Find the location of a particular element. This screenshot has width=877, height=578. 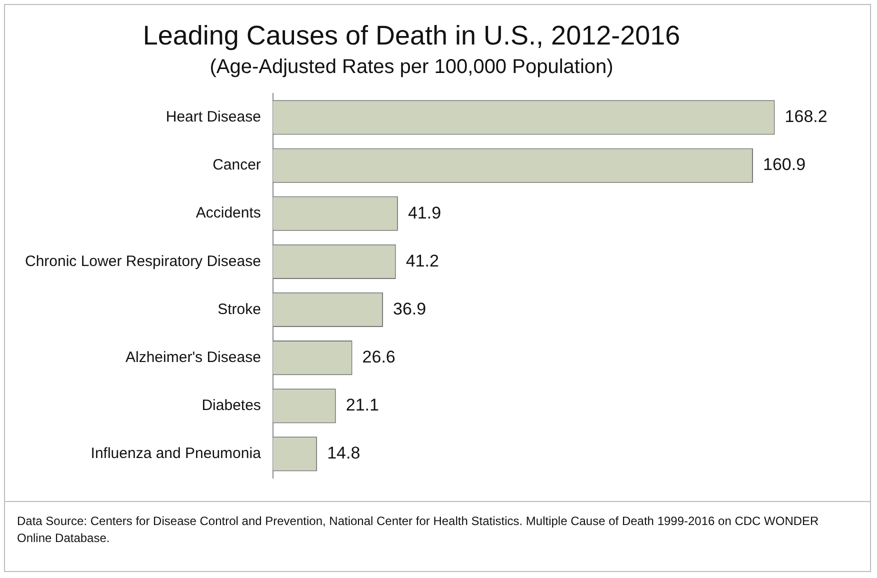

y-tick-label: Accidents is located at coordinates (228, 213).